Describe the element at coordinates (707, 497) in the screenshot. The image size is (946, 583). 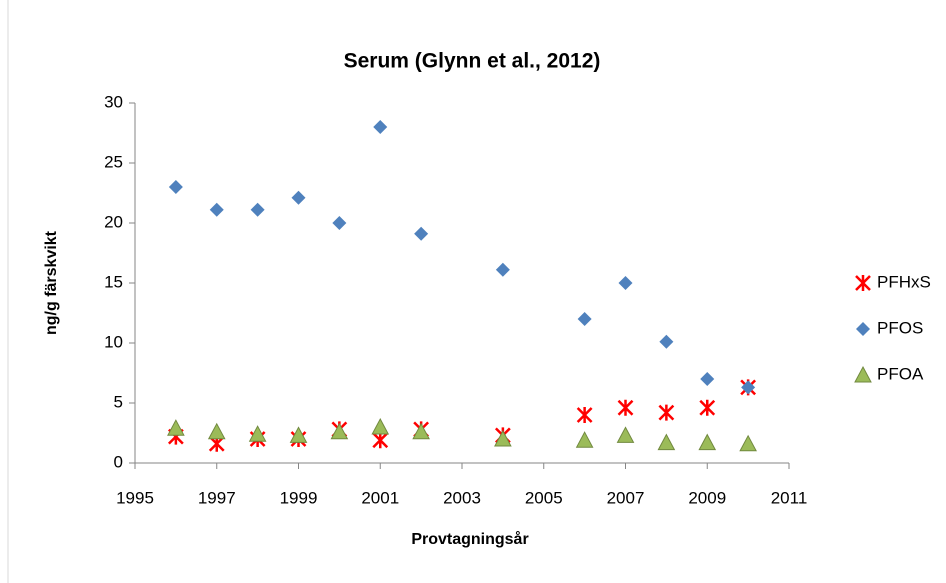
I see `x-tick-label: 2009` at that location.